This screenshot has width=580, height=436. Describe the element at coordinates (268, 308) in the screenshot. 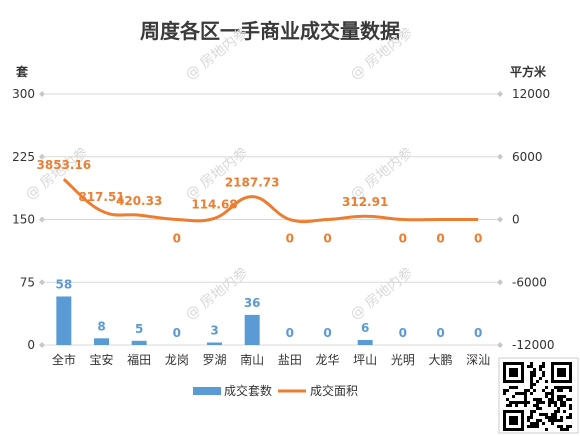

I see `bar-data-labels: 58 8 5 0 3 36 0 0 6 0 0 0` at that location.